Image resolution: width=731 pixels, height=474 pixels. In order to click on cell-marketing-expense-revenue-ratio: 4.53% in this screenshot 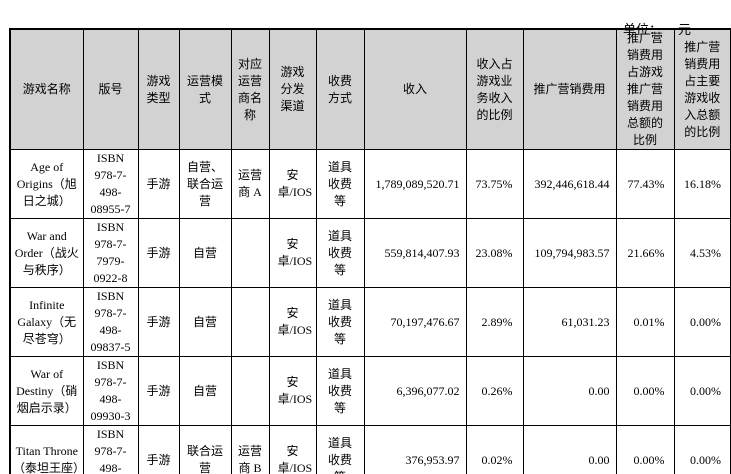, I will do `click(702, 253)`.